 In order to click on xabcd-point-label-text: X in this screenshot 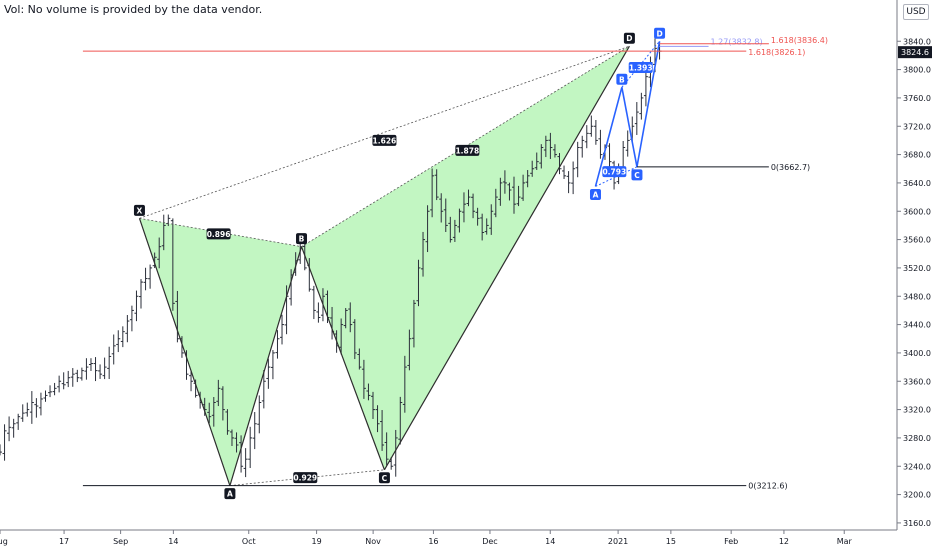, I will do `click(140, 210)`.